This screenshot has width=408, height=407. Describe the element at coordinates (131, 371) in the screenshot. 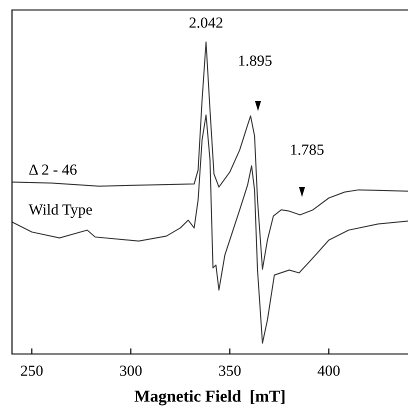

I see `x-tick-label: 300` at that location.